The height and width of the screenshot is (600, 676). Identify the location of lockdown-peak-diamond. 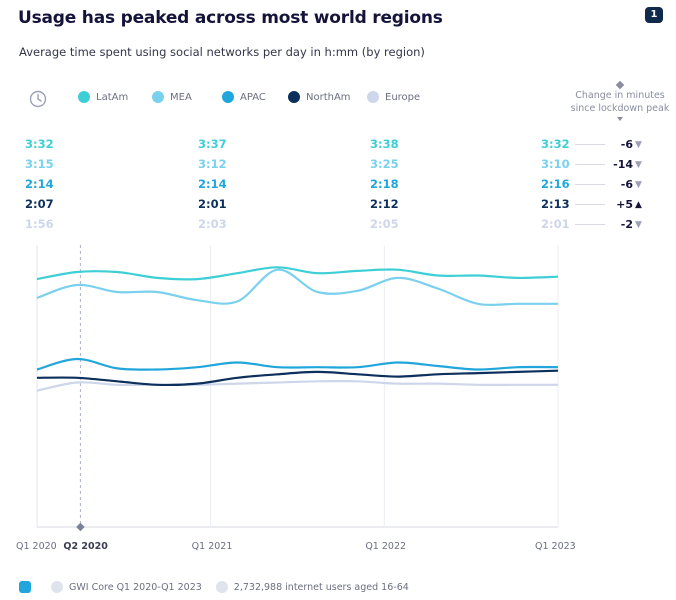
(80, 527).